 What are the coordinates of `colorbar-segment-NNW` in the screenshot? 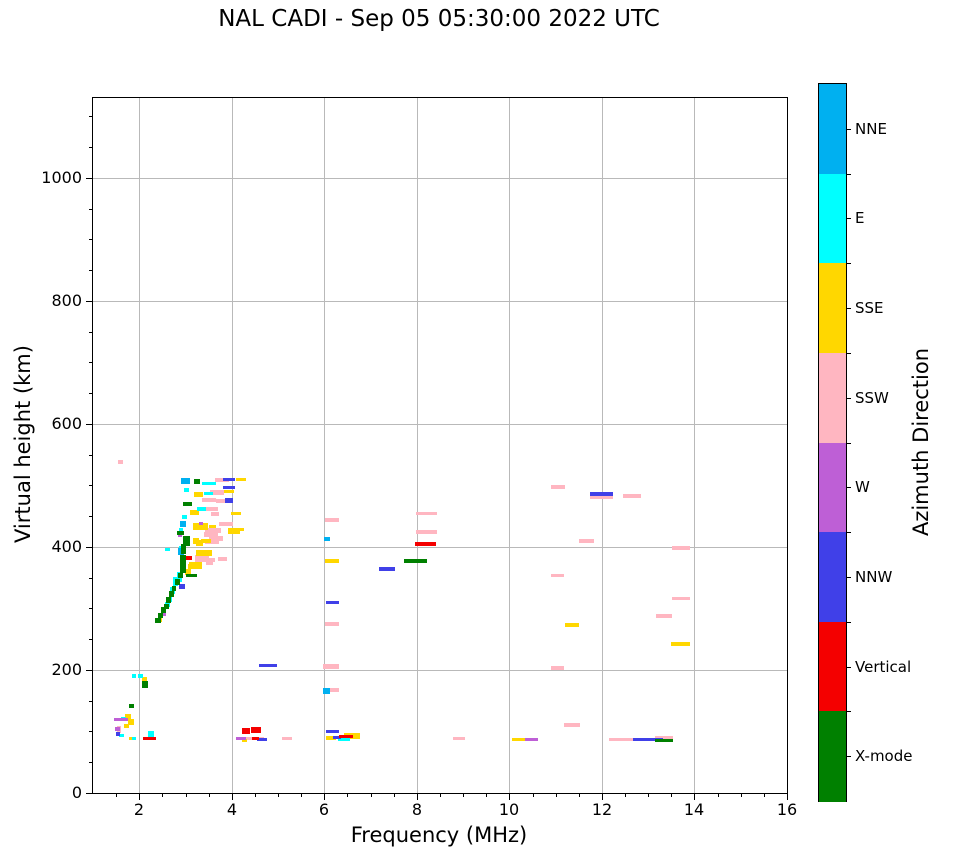 It's located at (832, 577).